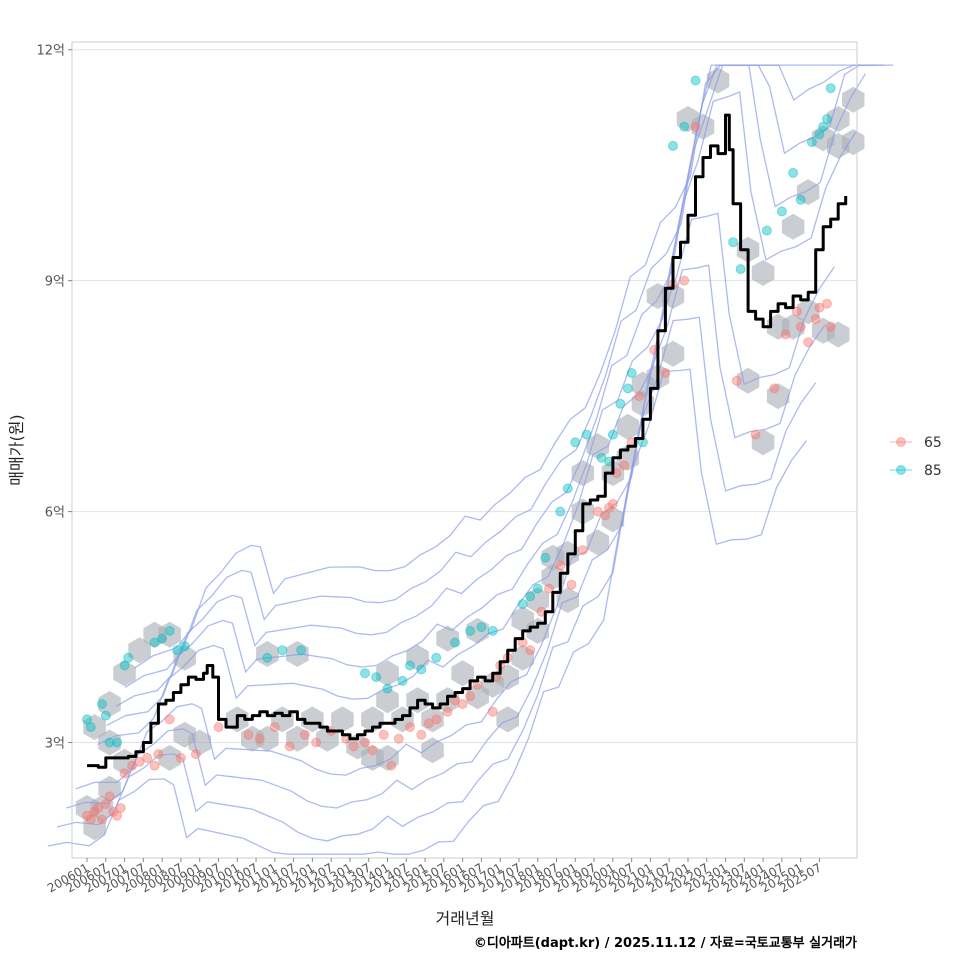 The height and width of the screenshot is (960, 960). I want to click on x-axis-title: 거래년월, so click(465, 918).